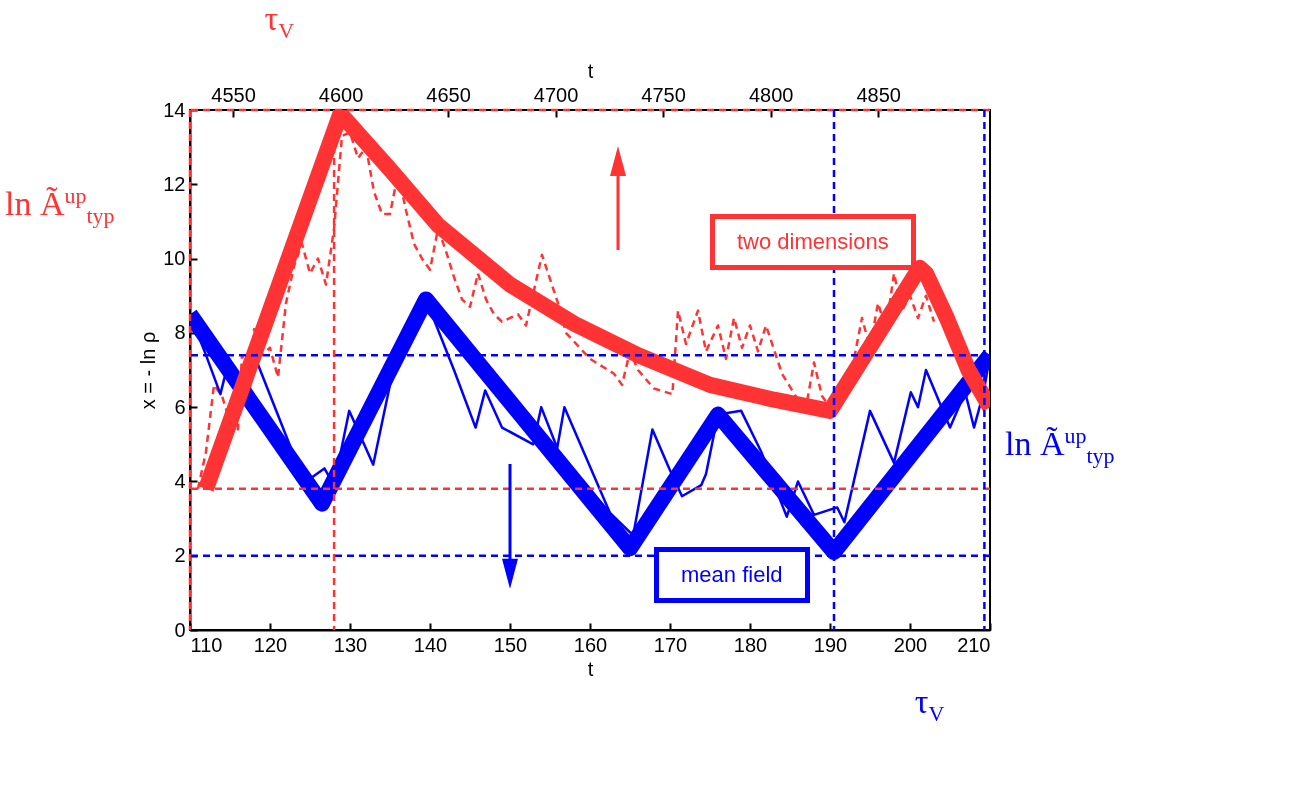  Describe the element at coordinates (670, 644) in the screenshot. I see `x-tick-label: 170` at that location.